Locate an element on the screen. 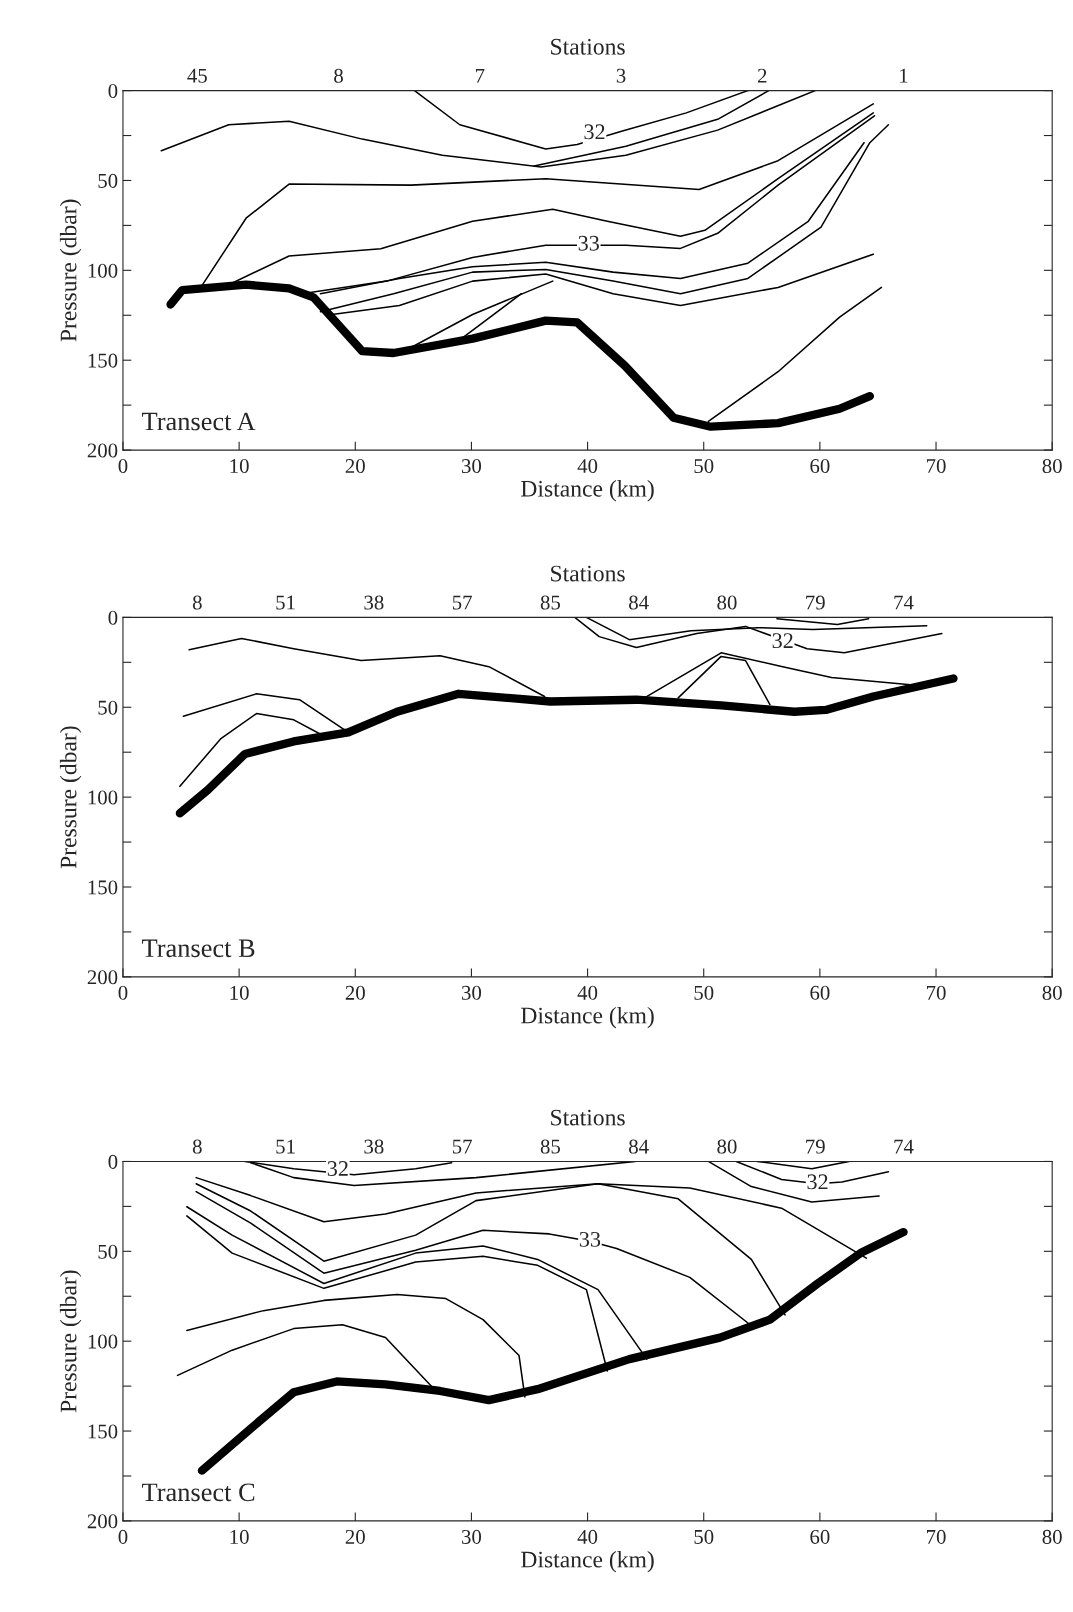  text: 3 is located at coordinates (621, 75).